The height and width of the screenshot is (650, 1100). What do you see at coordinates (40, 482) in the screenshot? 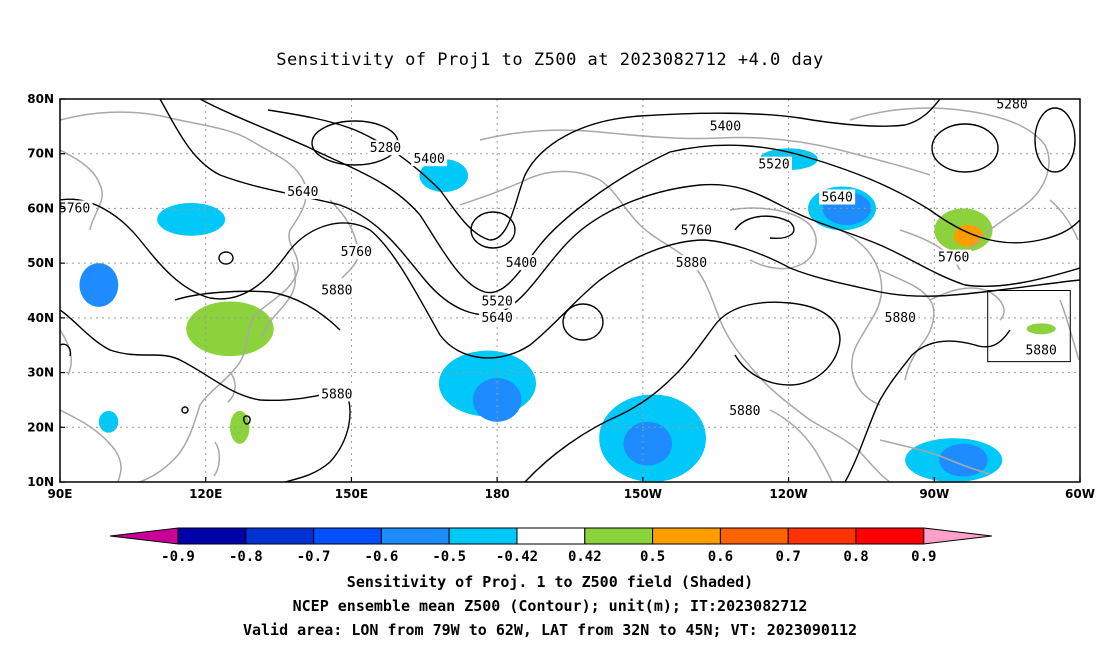
I see `lat-tick-label: 10N` at bounding box center [40, 482].